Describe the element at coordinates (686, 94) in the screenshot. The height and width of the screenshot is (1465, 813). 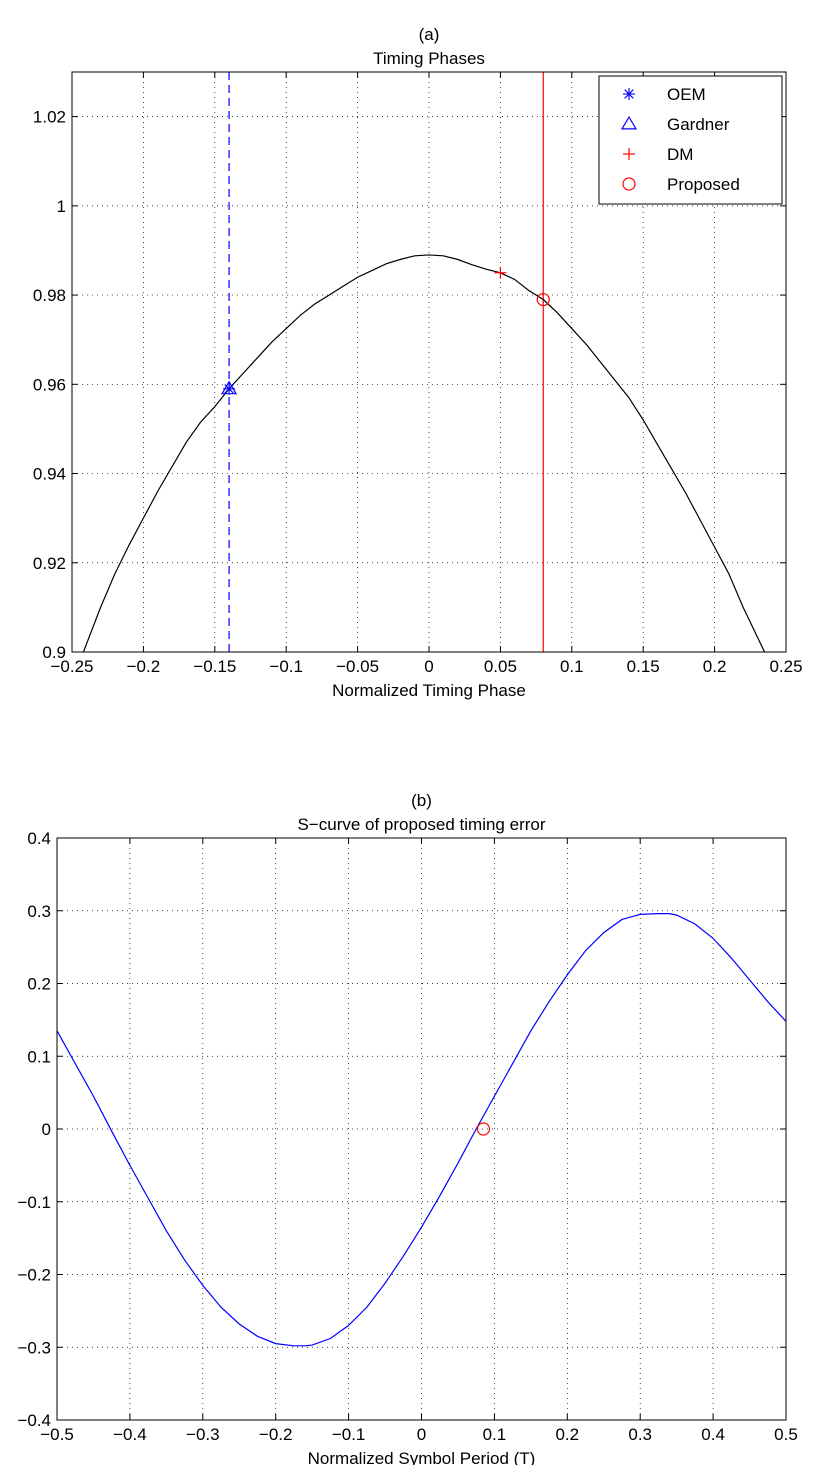
I see `legend-label-oem: OEM` at that location.